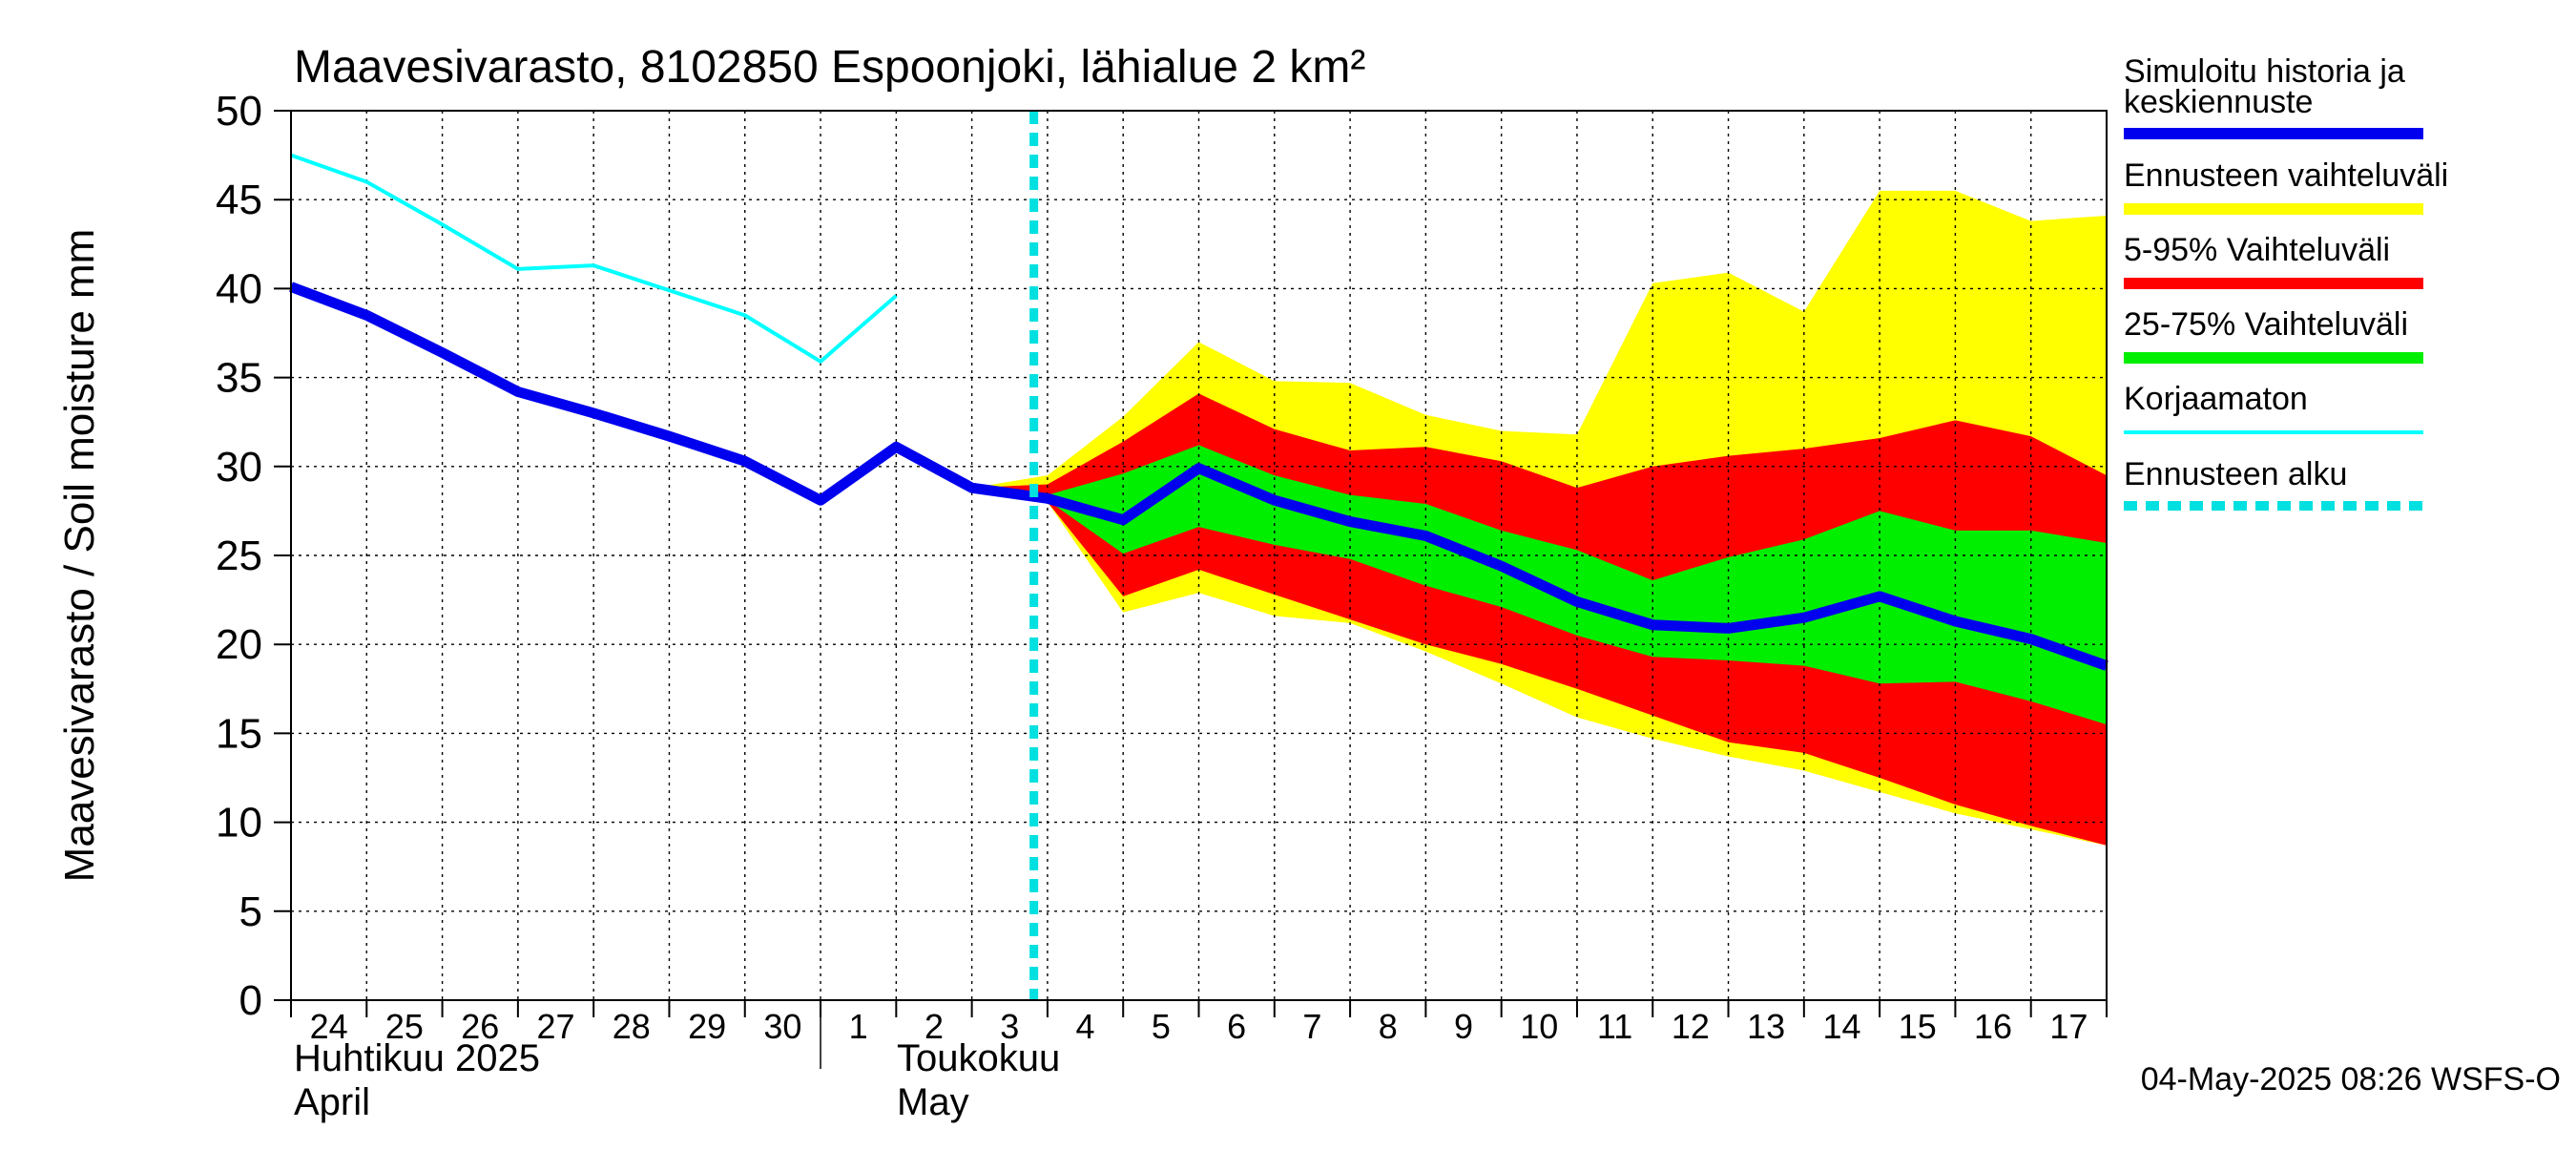 The width and height of the screenshot is (2576, 1150). What do you see at coordinates (1841, 1026) in the screenshot?
I see `x-tick-label: 14` at bounding box center [1841, 1026].